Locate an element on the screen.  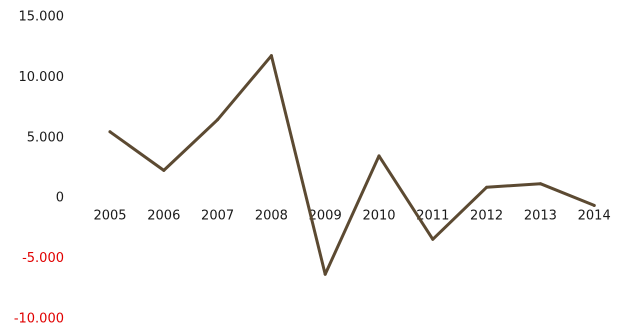
x-tick-label: 2007 is located at coordinates (217, 216).